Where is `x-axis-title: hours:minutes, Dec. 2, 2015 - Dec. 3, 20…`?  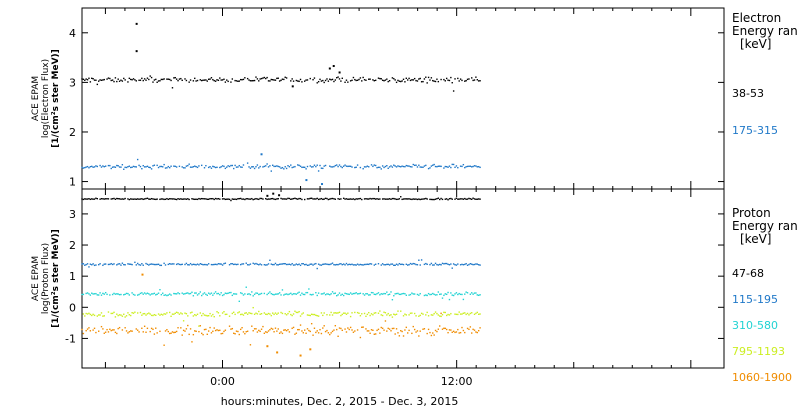
x-axis-title: hours:minutes, Dec. 2, 2015 - Dec. 3, 20… is located at coordinates (340, 401).